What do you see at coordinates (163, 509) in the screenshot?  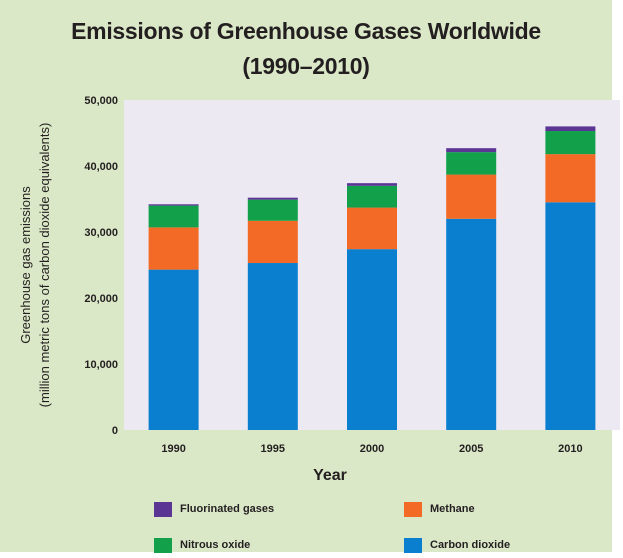 I see `legend-swatch-fluorinated` at bounding box center [163, 509].